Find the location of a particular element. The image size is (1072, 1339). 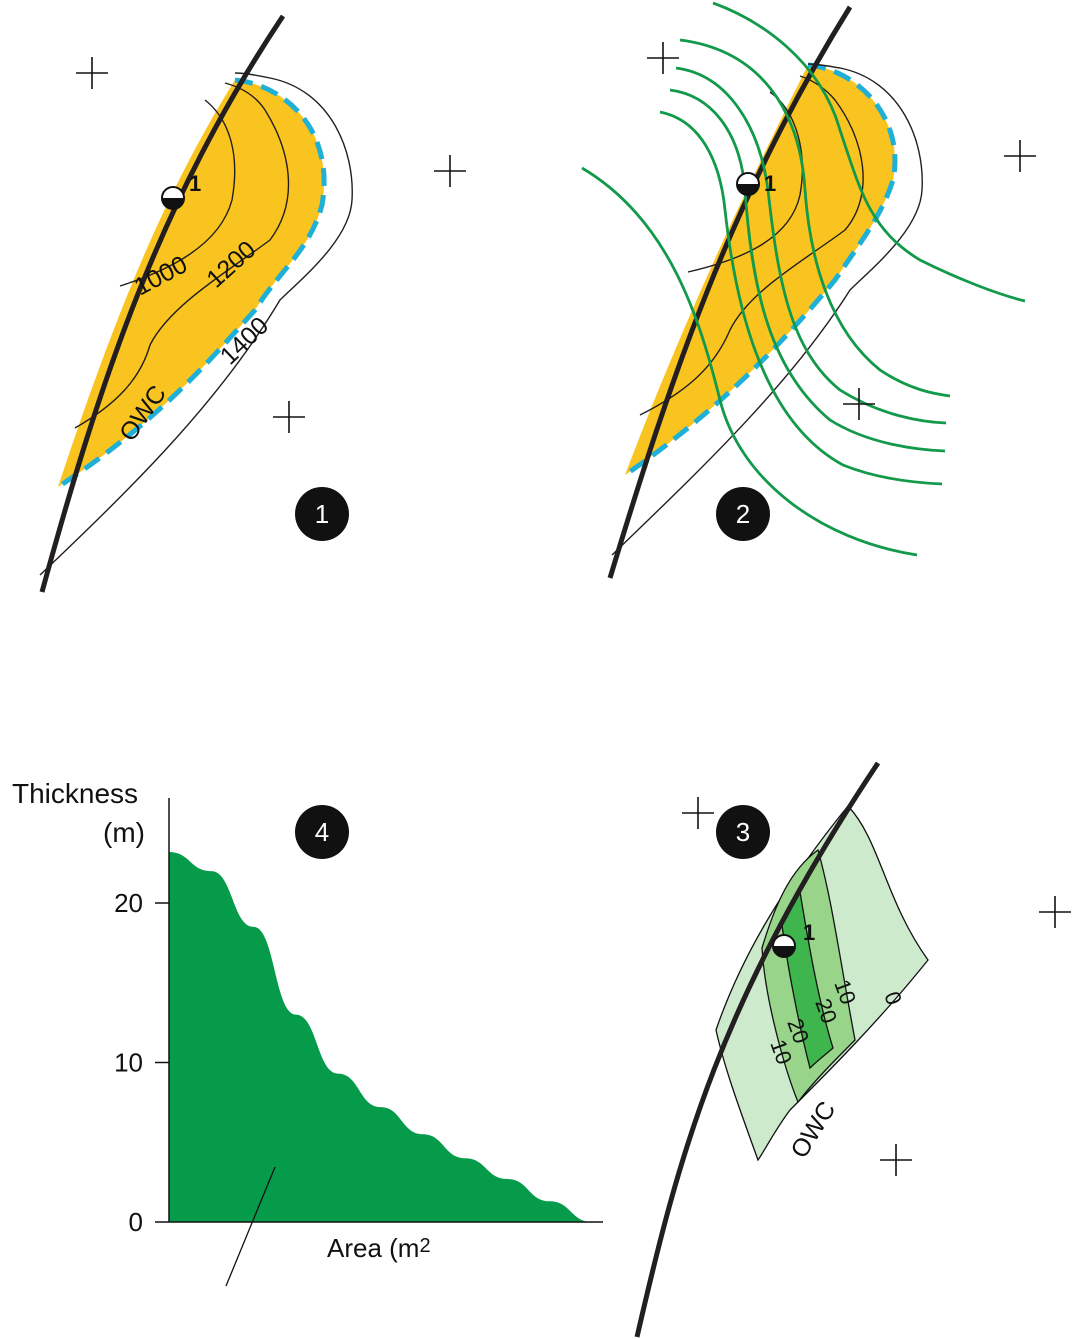

panel-1-fault is located at coordinates (162, 303).